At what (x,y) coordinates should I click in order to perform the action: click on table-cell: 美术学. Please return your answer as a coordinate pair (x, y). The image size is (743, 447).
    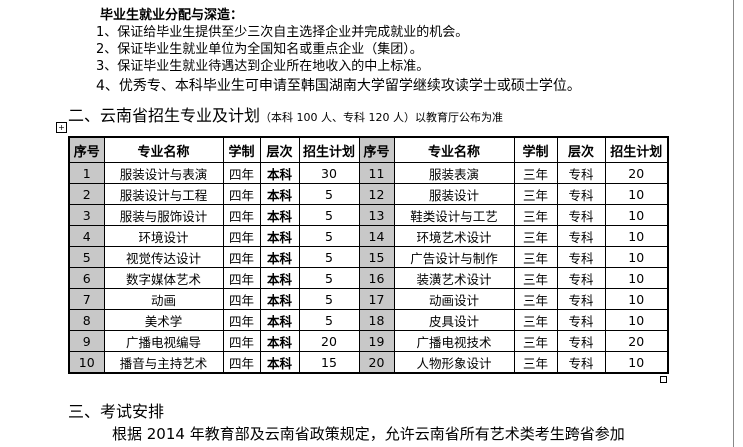
    Looking at the image, I should click on (163, 320).